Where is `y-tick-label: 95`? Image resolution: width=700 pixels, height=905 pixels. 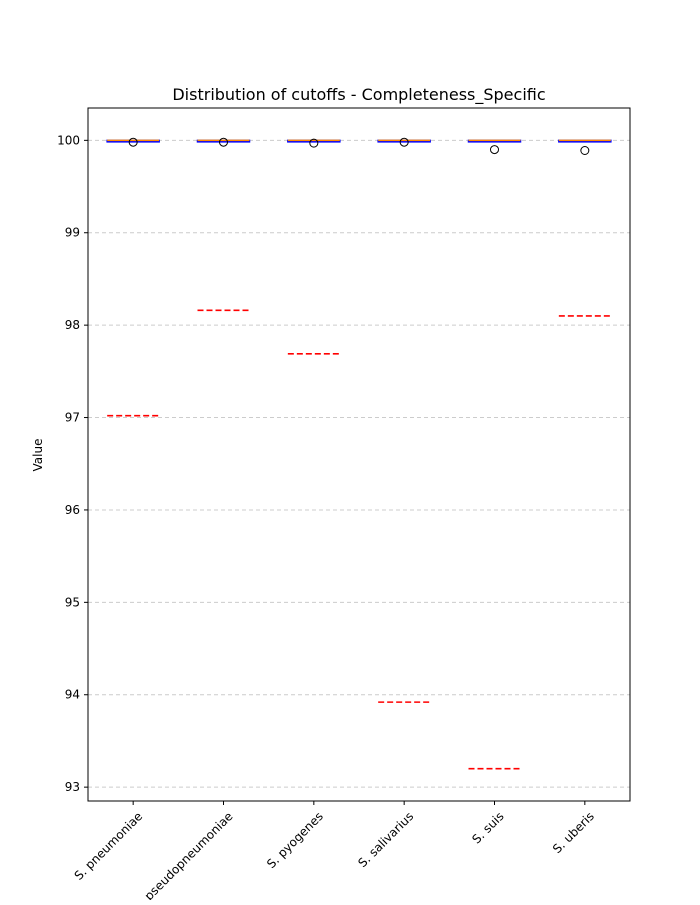
y-tick-label: 95 is located at coordinates (72, 602).